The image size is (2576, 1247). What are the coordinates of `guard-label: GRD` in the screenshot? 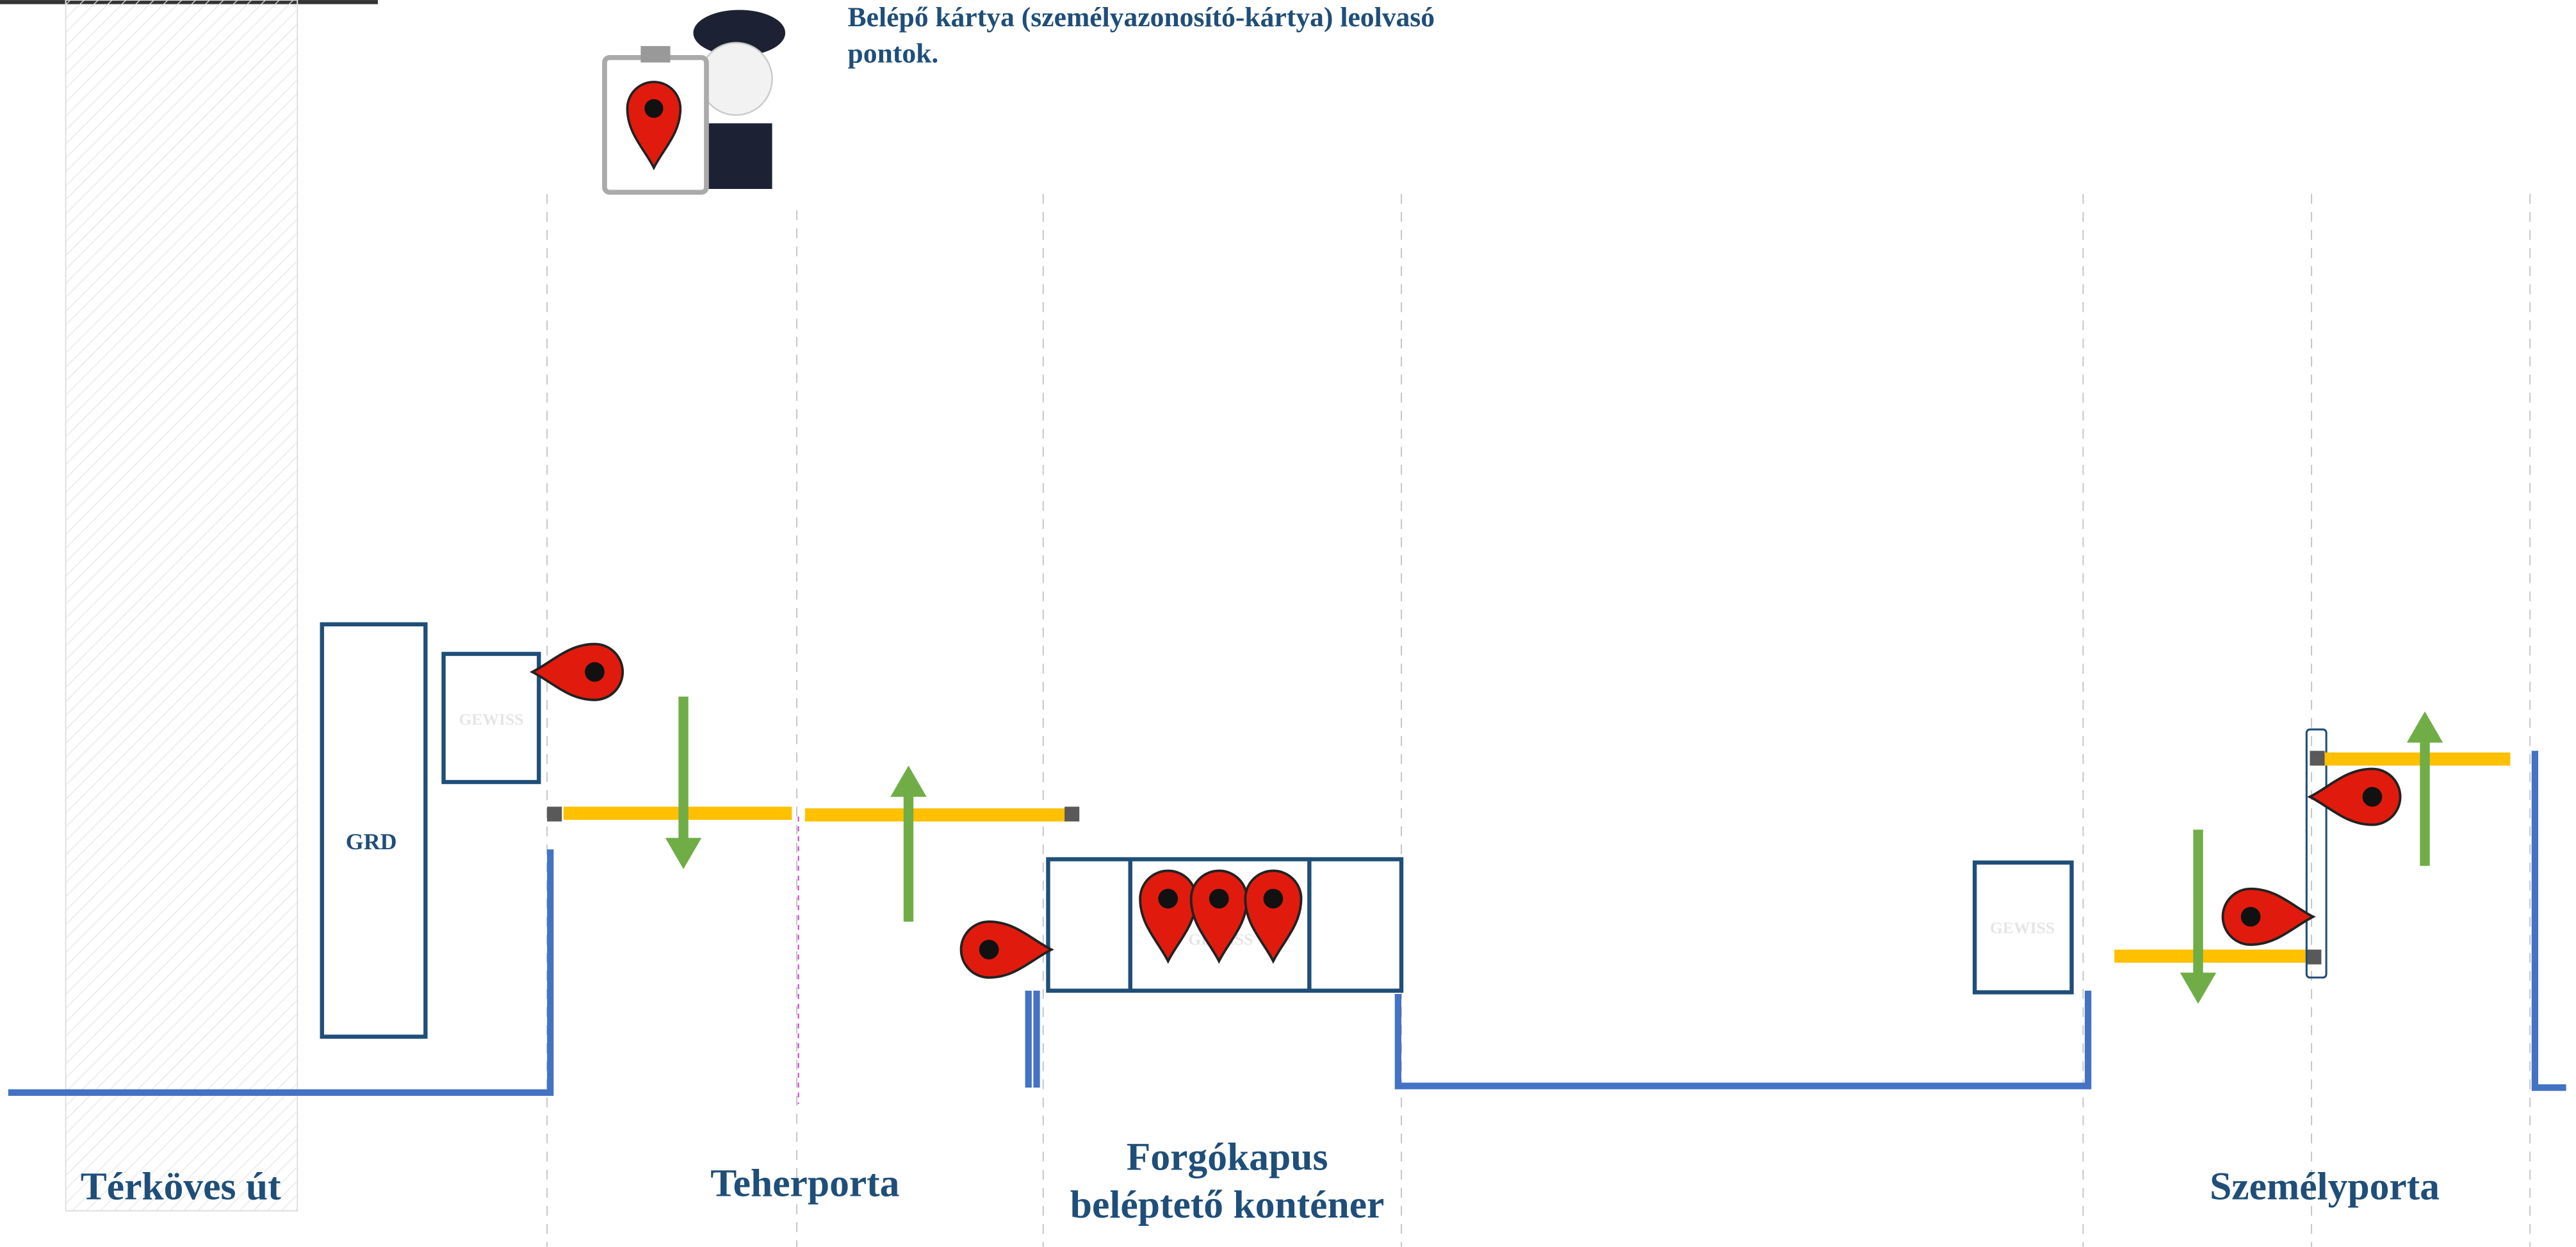 It's located at (371, 842).